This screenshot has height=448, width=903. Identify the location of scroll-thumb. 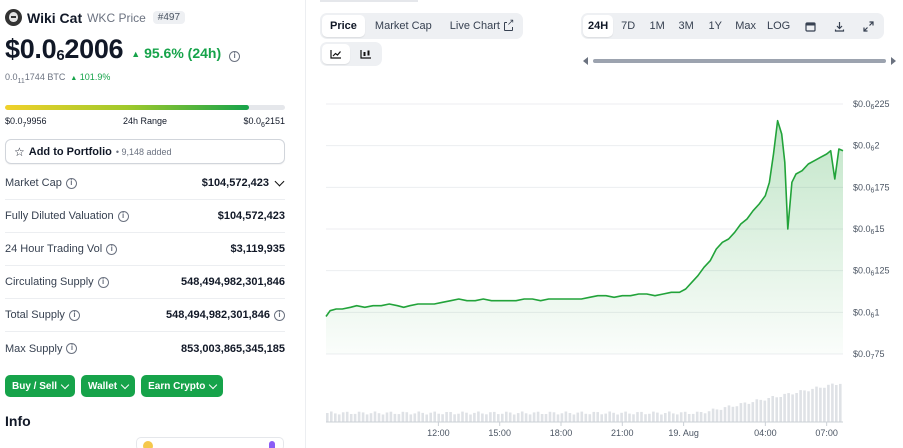
(739, 61).